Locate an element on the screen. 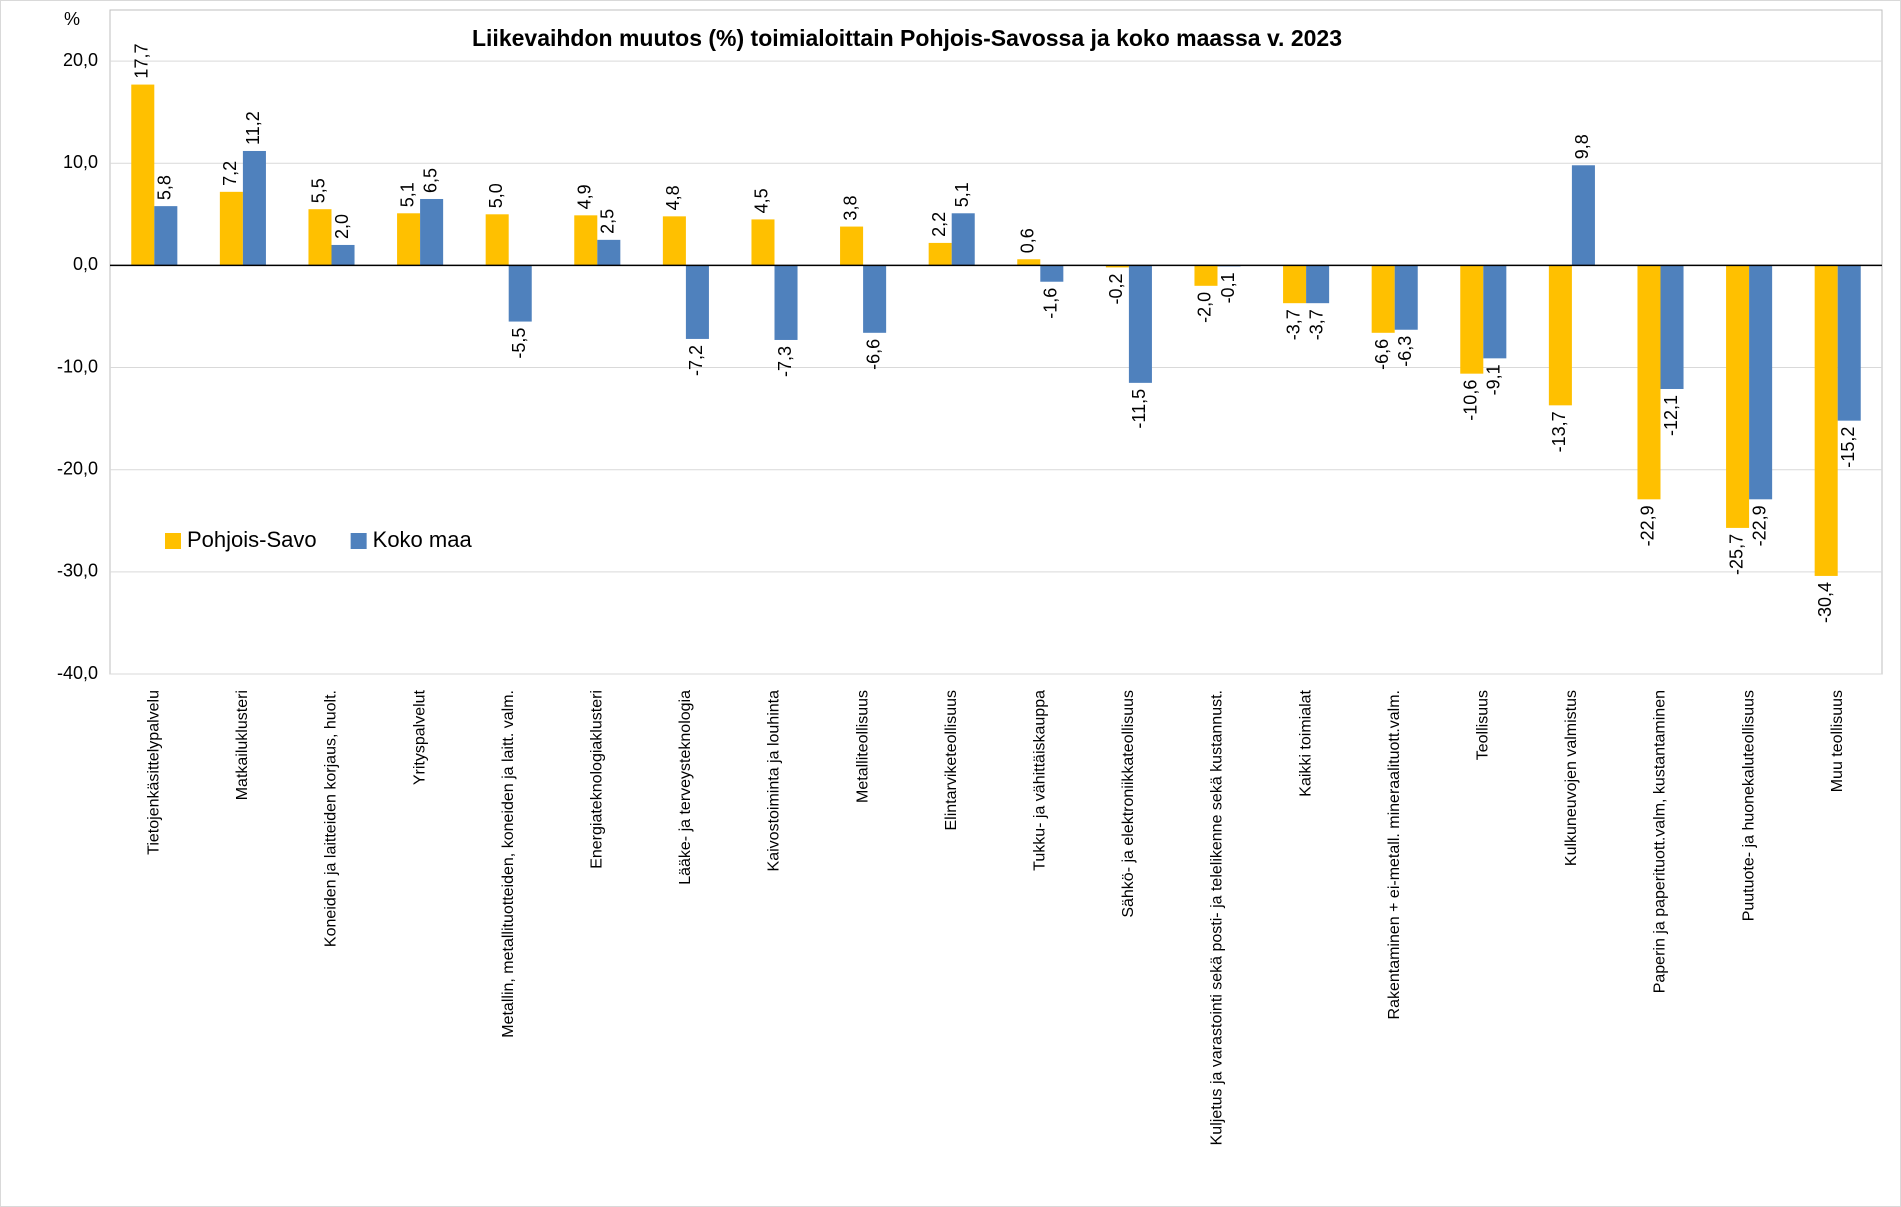  y-tick-label: 10,0 is located at coordinates (80, 162).